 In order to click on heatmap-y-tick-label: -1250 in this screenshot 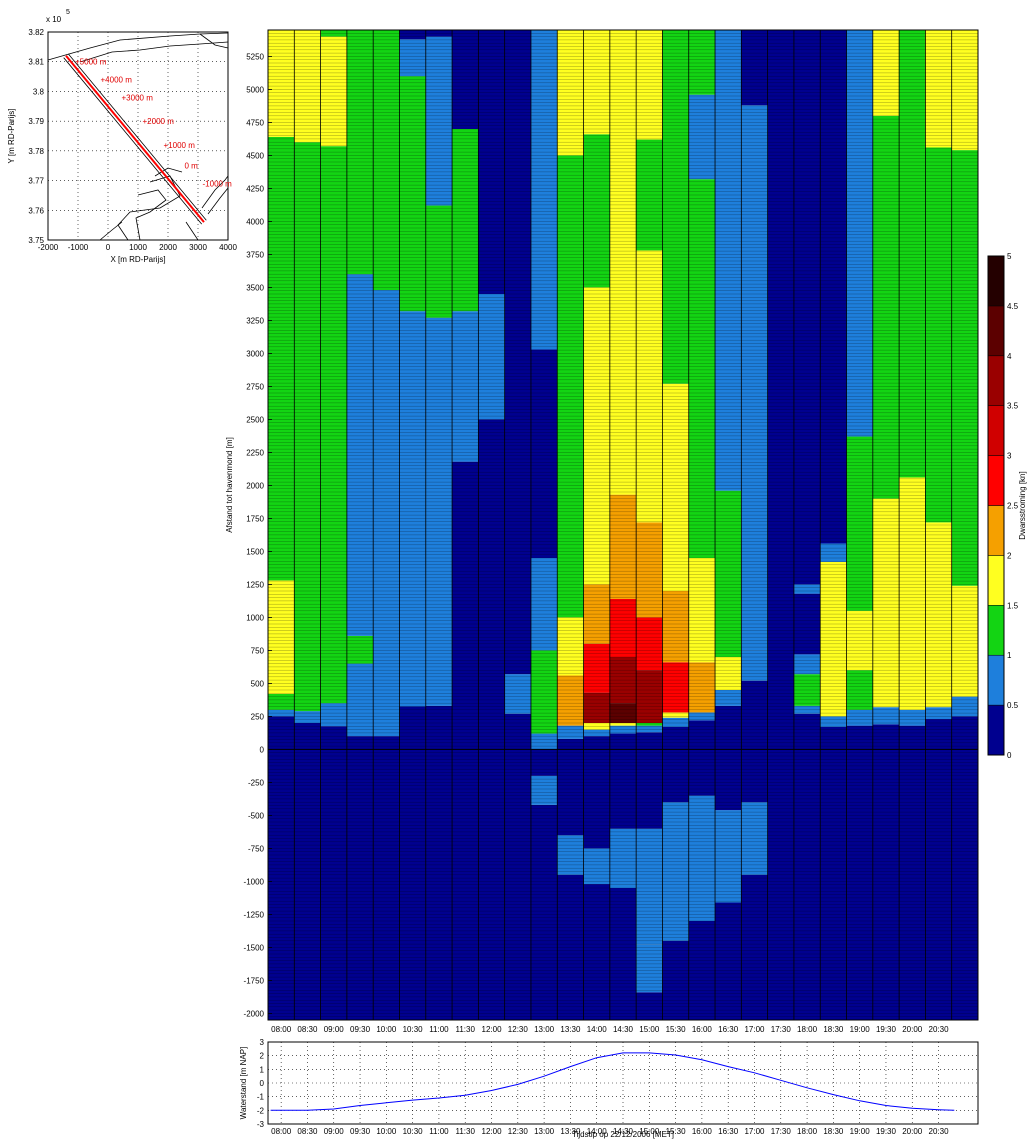, I will do `click(254, 914)`.